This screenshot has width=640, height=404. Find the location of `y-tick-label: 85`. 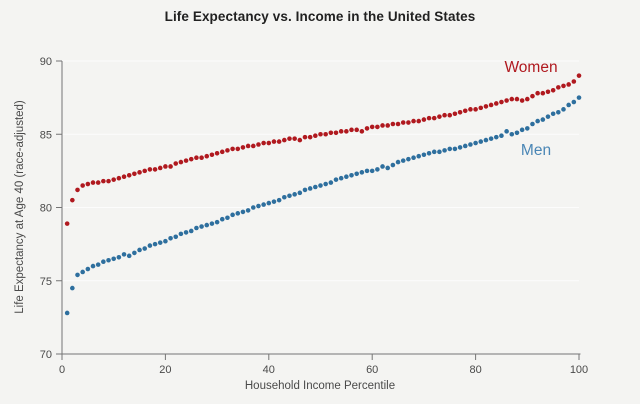

y-tick-label: 85 is located at coordinates (46, 135).